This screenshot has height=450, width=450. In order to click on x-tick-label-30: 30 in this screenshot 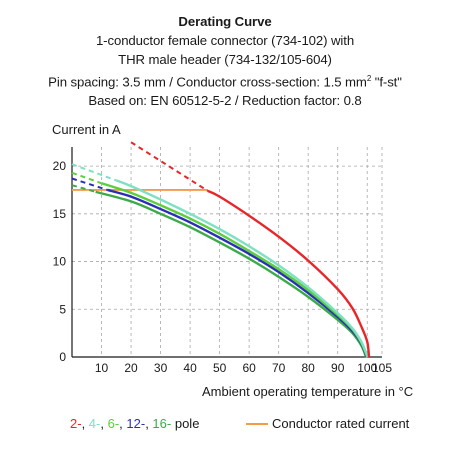, I will do `click(161, 368)`.